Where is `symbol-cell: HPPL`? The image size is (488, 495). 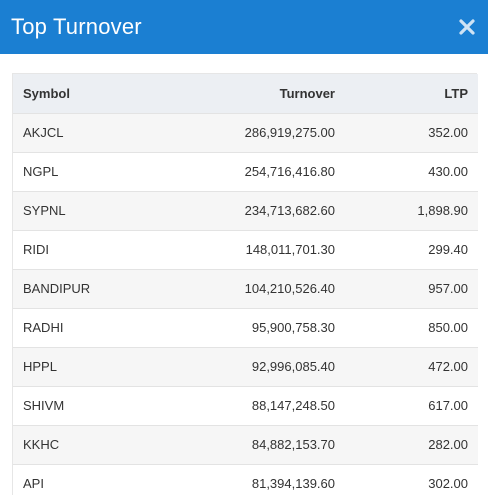
symbol-cell: HPPL is located at coordinates (93, 366).